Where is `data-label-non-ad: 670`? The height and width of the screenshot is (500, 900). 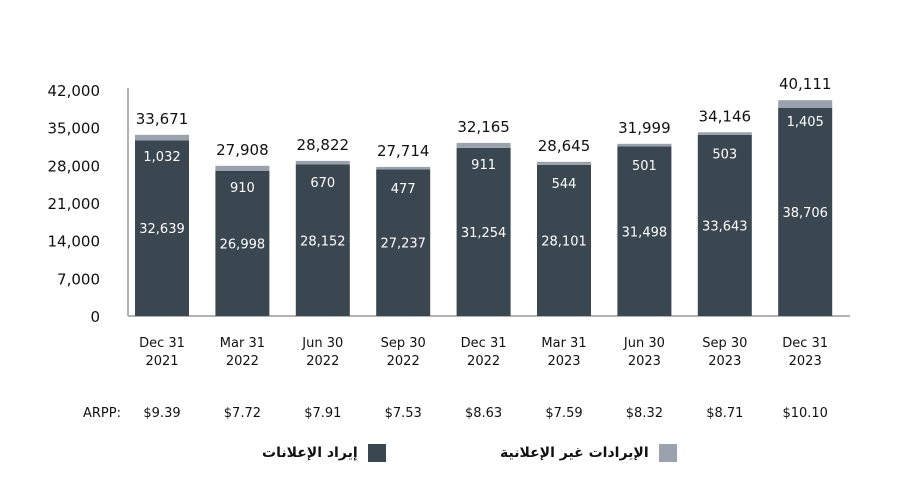 data-label-non-ad: 670 is located at coordinates (322, 183).